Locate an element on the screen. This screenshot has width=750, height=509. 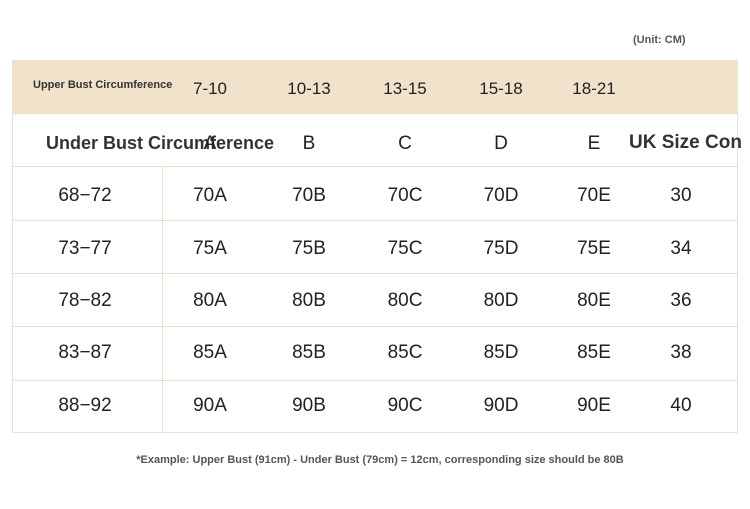
bra-size: 90A is located at coordinates (210, 405).